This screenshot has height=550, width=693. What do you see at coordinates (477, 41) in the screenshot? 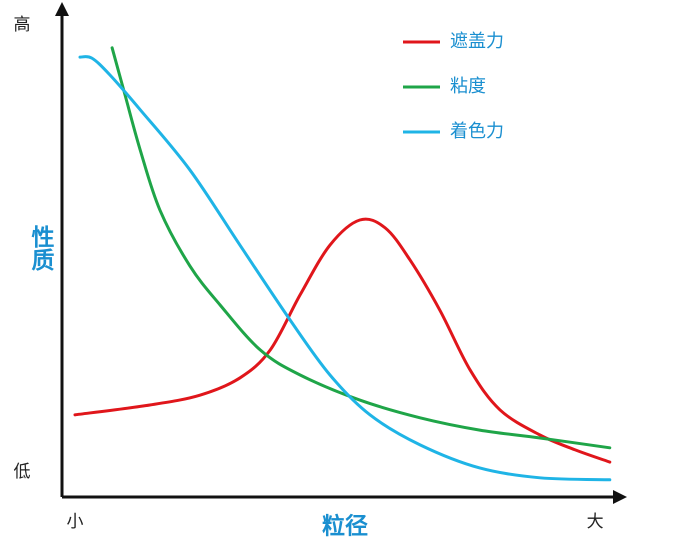
I see `legend-label: 遮盖力` at bounding box center [477, 41].